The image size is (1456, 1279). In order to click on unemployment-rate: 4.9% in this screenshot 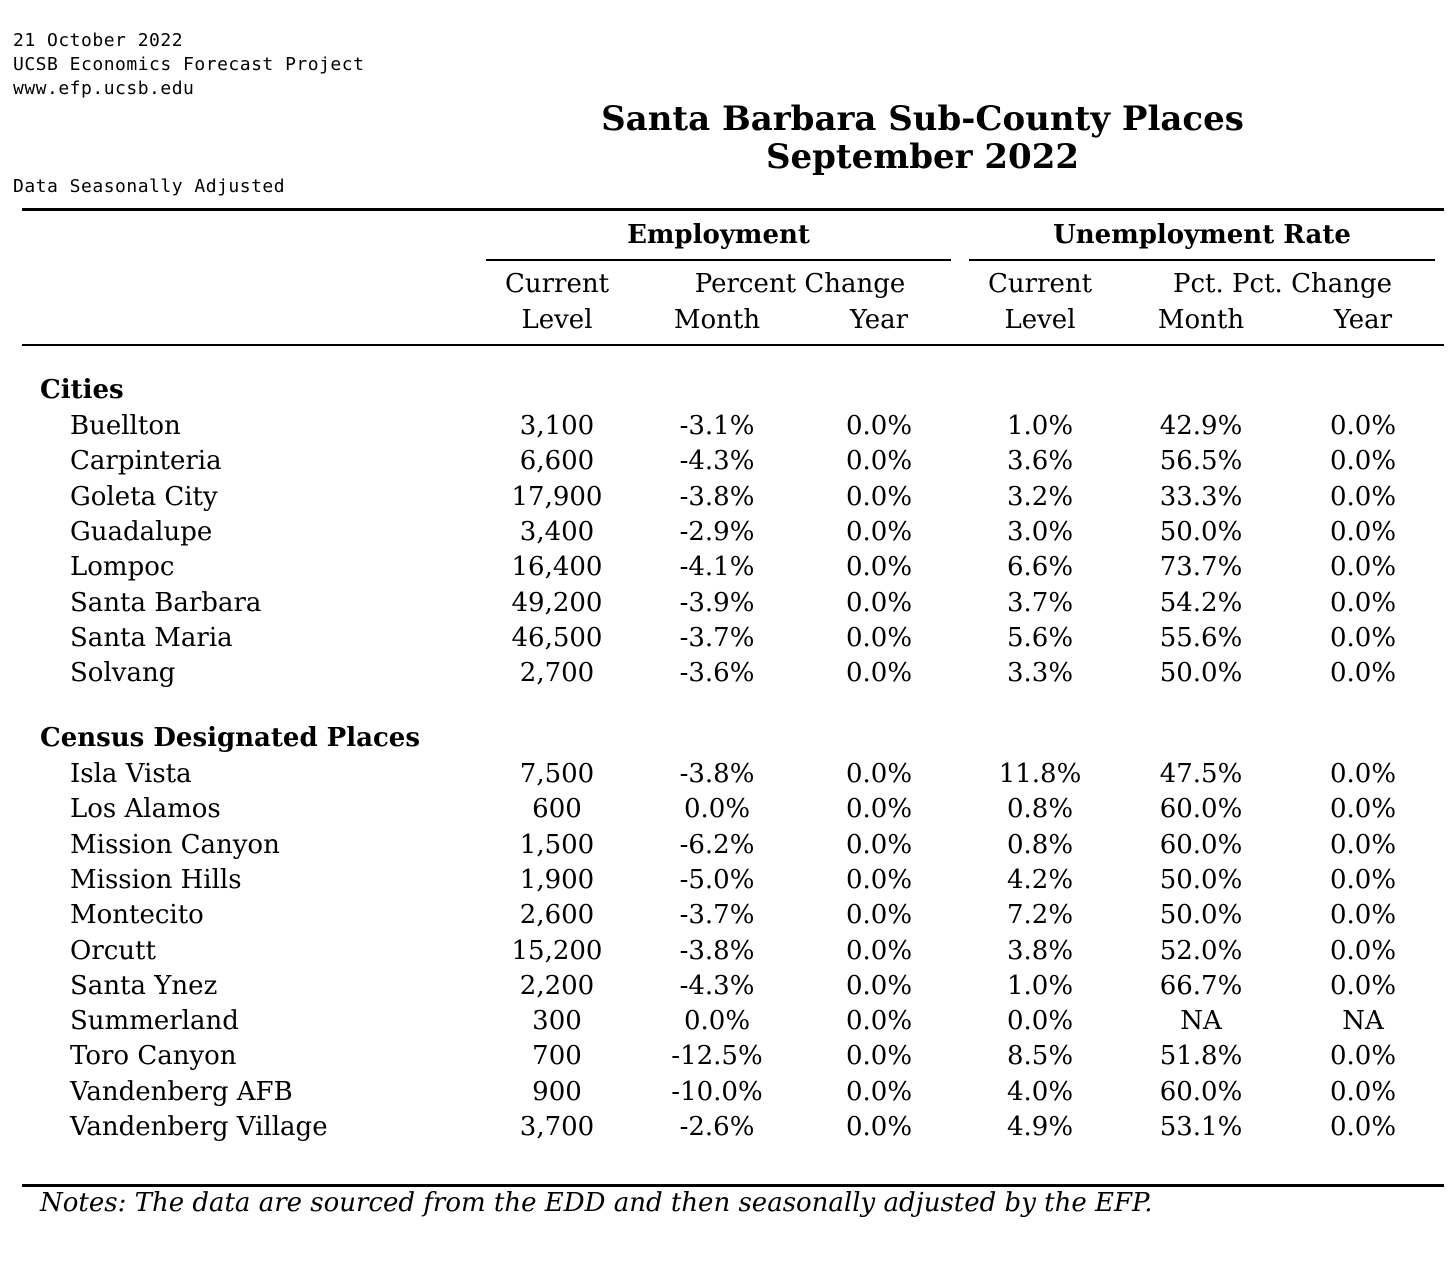, I will do `click(1040, 1127)`.